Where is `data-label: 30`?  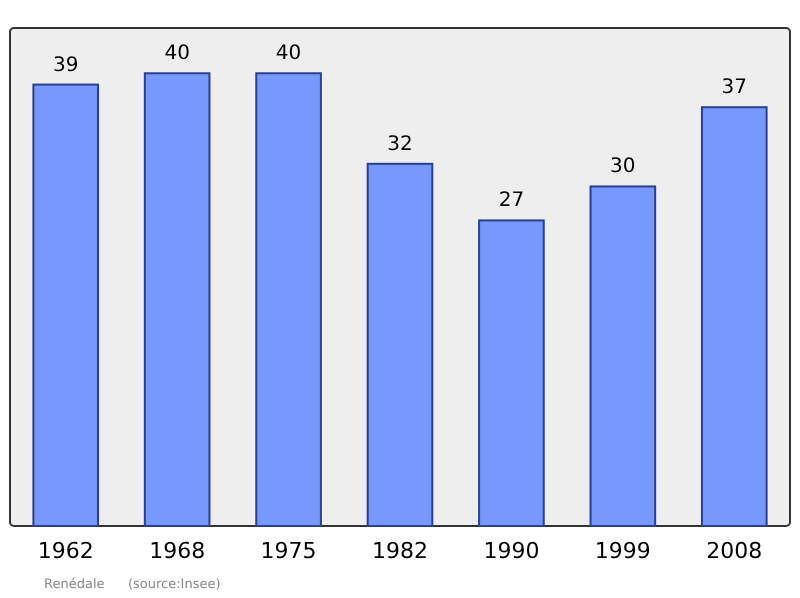 data-label: 30 is located at coordinates (623, 167).